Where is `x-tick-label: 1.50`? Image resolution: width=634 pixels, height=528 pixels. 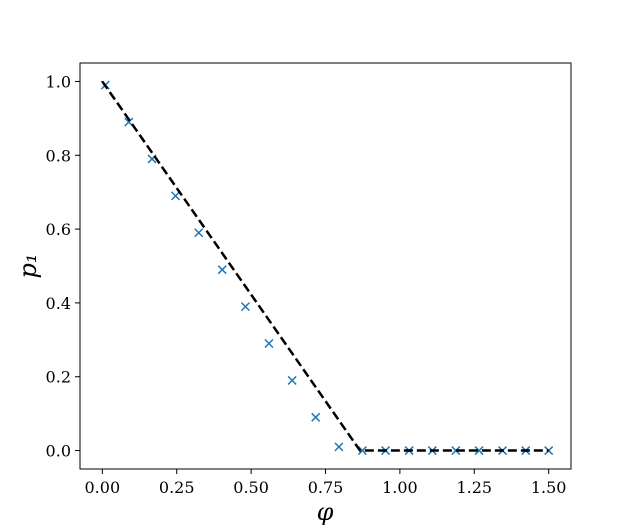 x-tick-label: 1.50 is located at coordinates (549, 487).